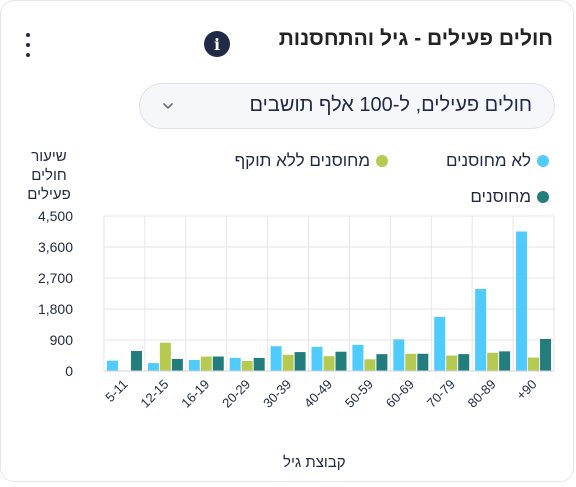 This screenshot has width=576, height=487. Describe the element at coordinates (55, 247) in the screenshot. I see `y-tick-label: 3,600` at that location.